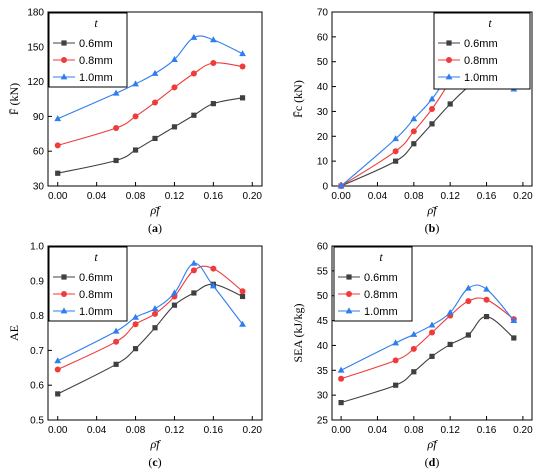 The width and height of the screenshot is (550, 476). What do you see at coordinates (323, 271) in the screenshot?
I see `y-tick-label: 55` at bounding box center [323, 271].